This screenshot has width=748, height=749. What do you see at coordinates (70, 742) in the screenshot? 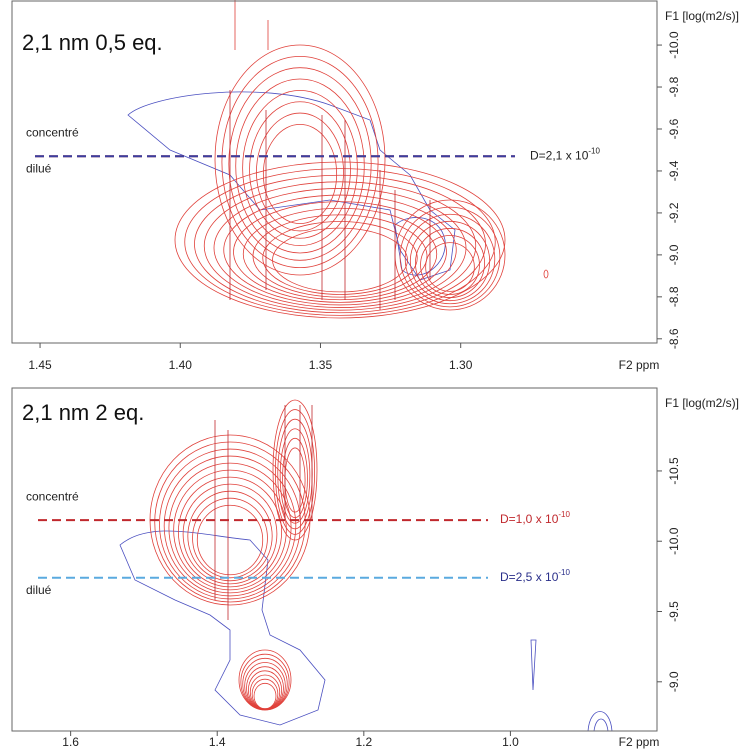
I see `x-tick-label: 1.6` at bounding box center [70, 742].